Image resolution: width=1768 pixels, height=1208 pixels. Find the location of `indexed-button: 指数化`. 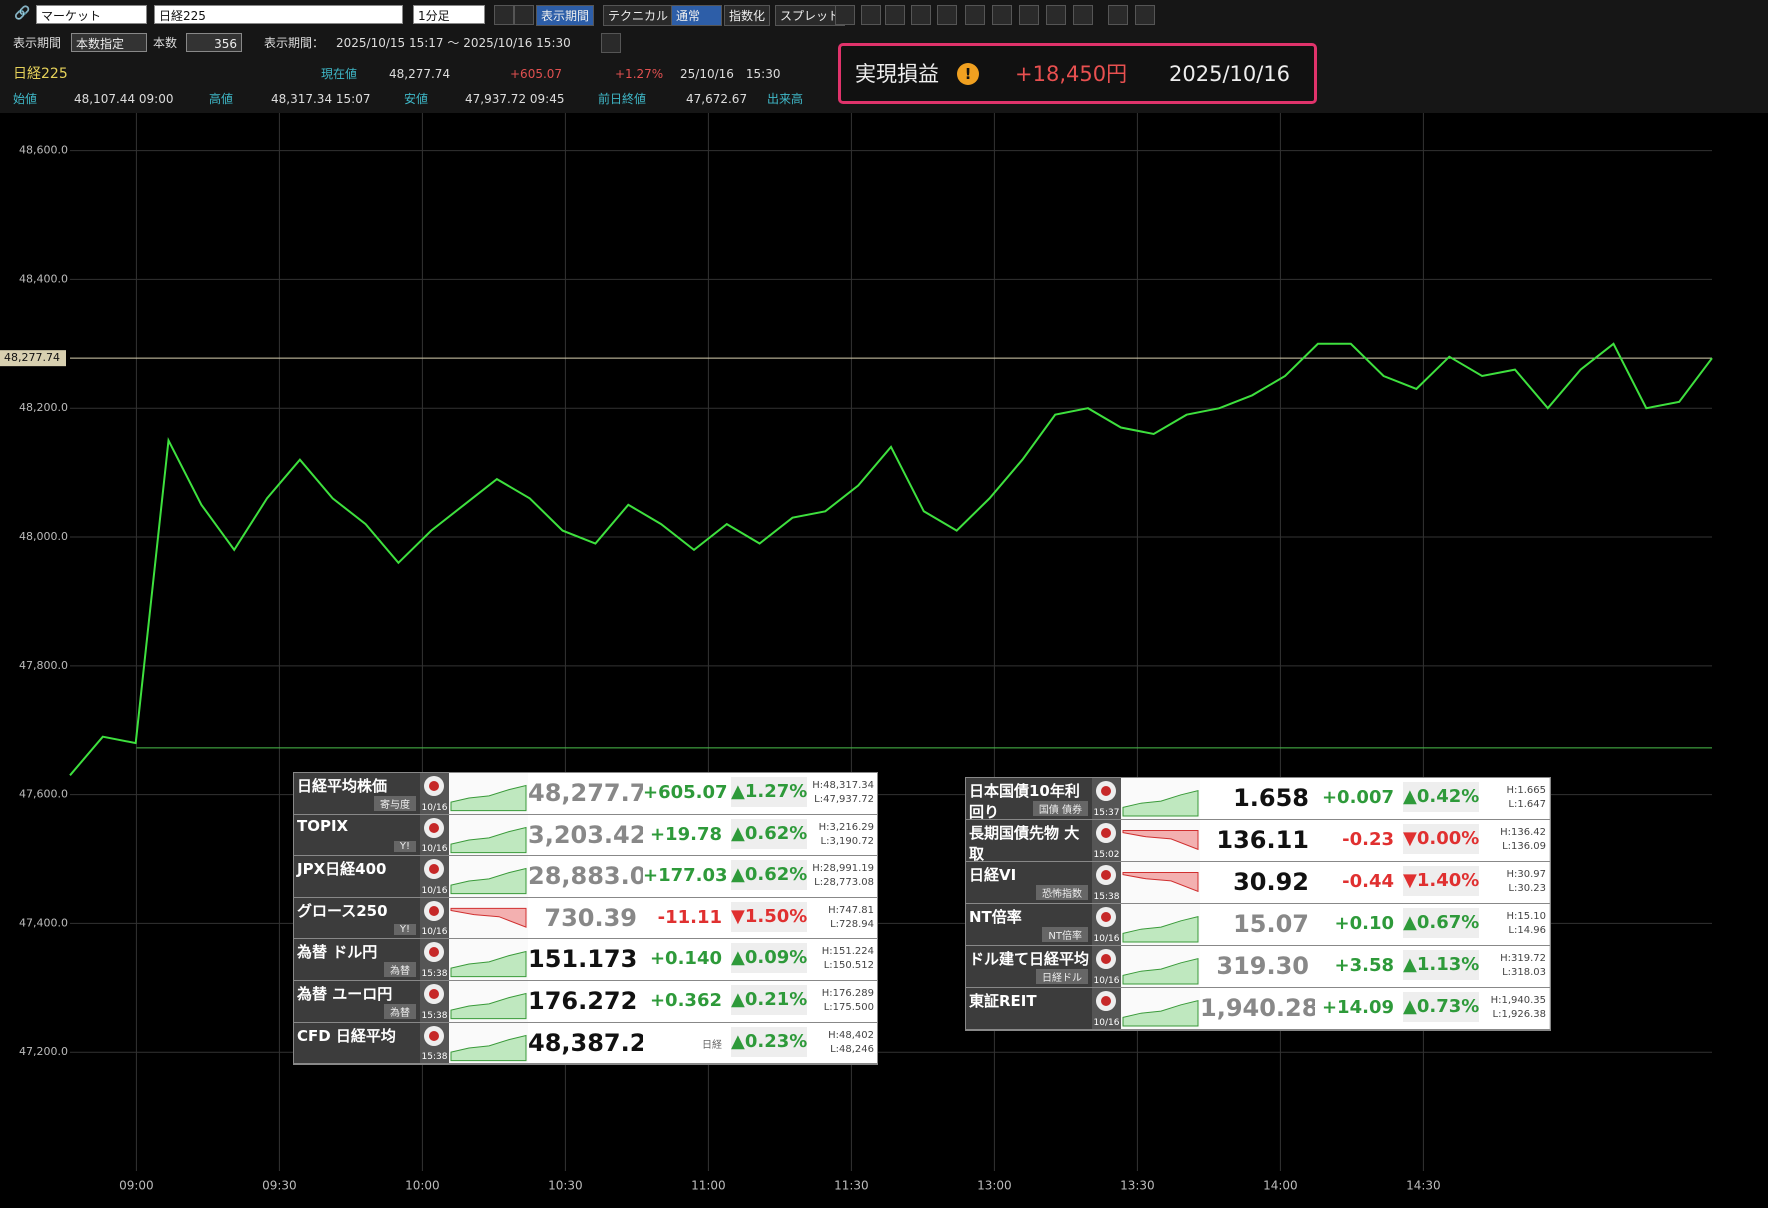

indexed-button: 指数化 is located at coordinates (747, 15).